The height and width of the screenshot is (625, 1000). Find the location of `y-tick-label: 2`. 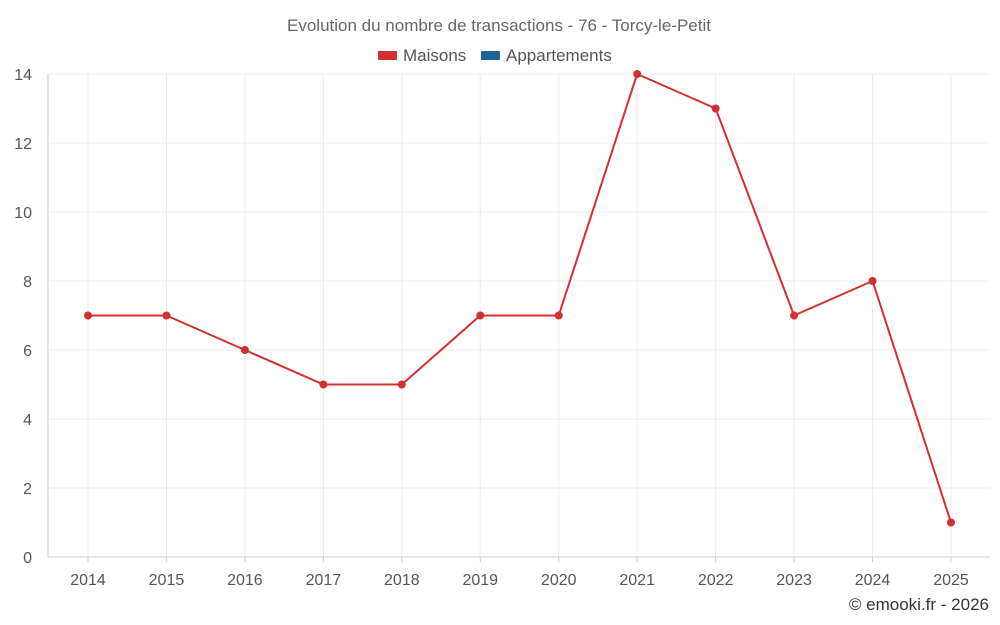

y-tick-label: 2 is located at coordinates (27, 489).